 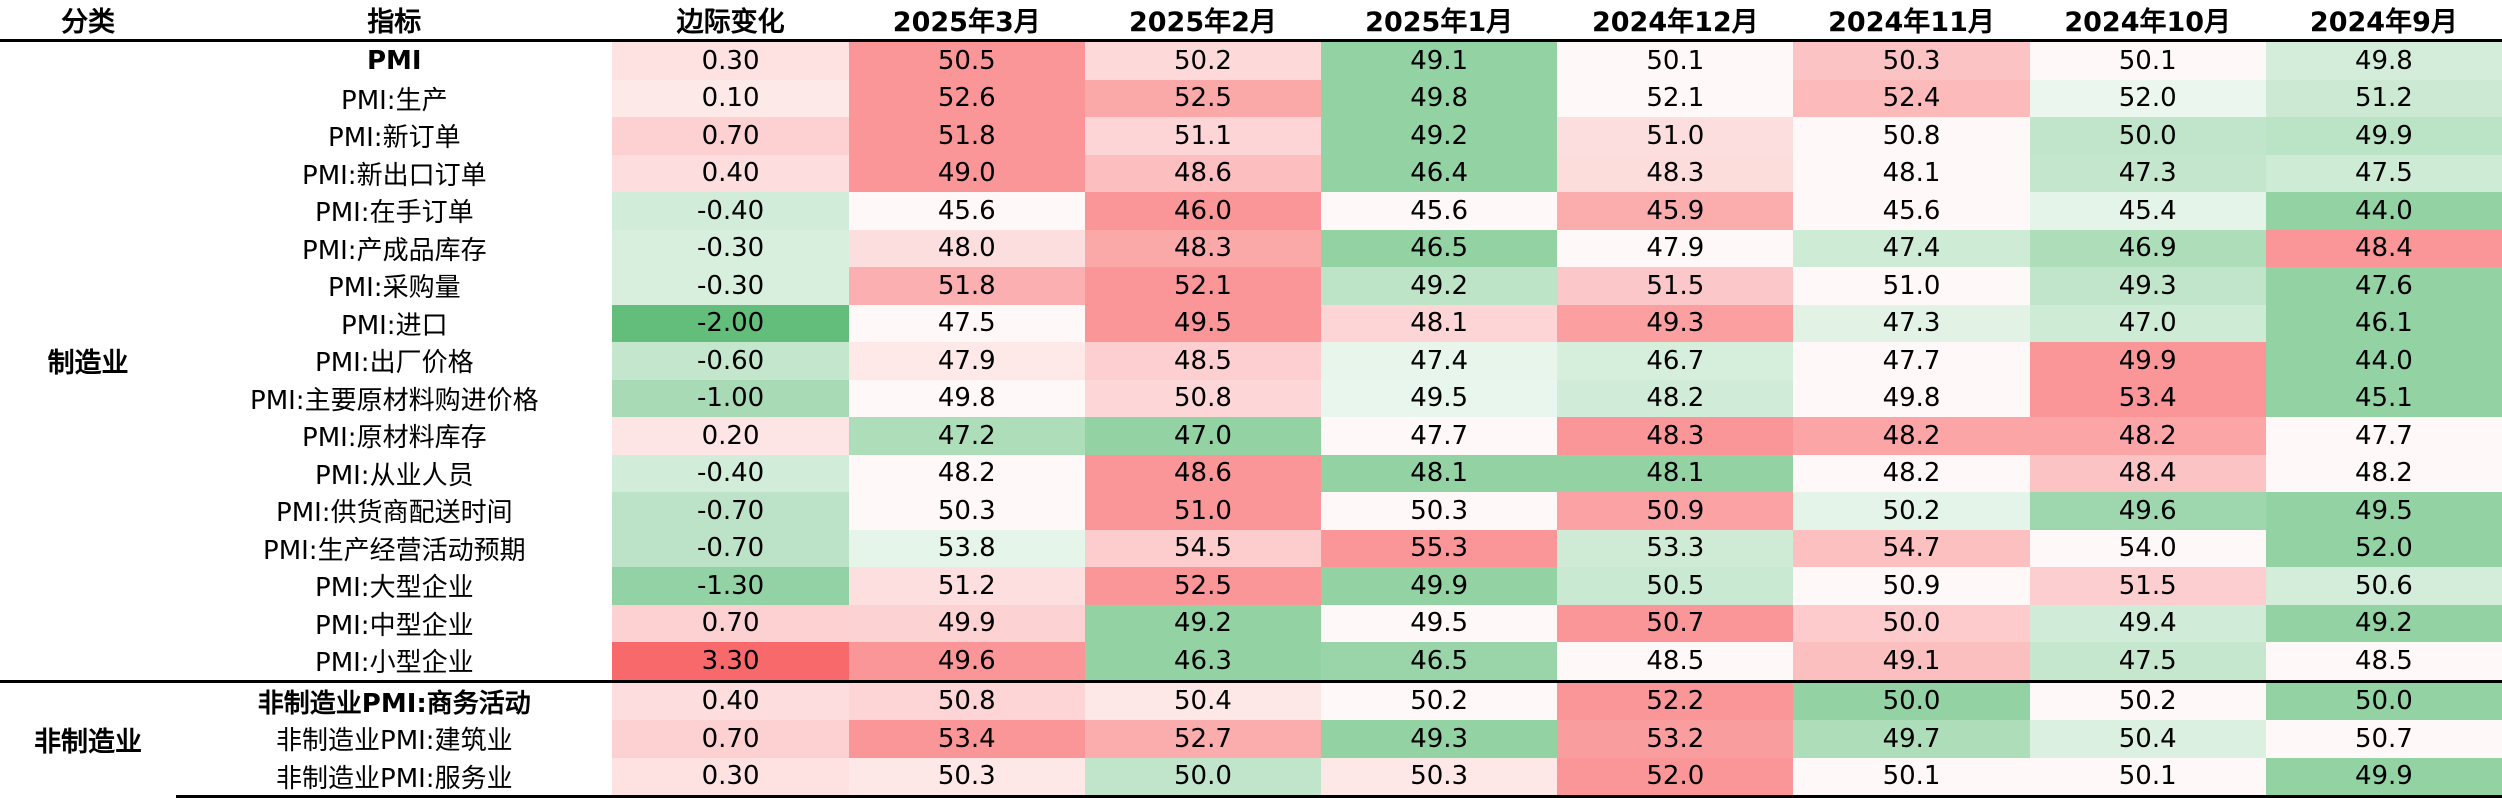 What do you see at coordinates (394, 475) in the screenshot?
I see `indicator-label: PMI:从业人员` at bounding box center [394, 475].